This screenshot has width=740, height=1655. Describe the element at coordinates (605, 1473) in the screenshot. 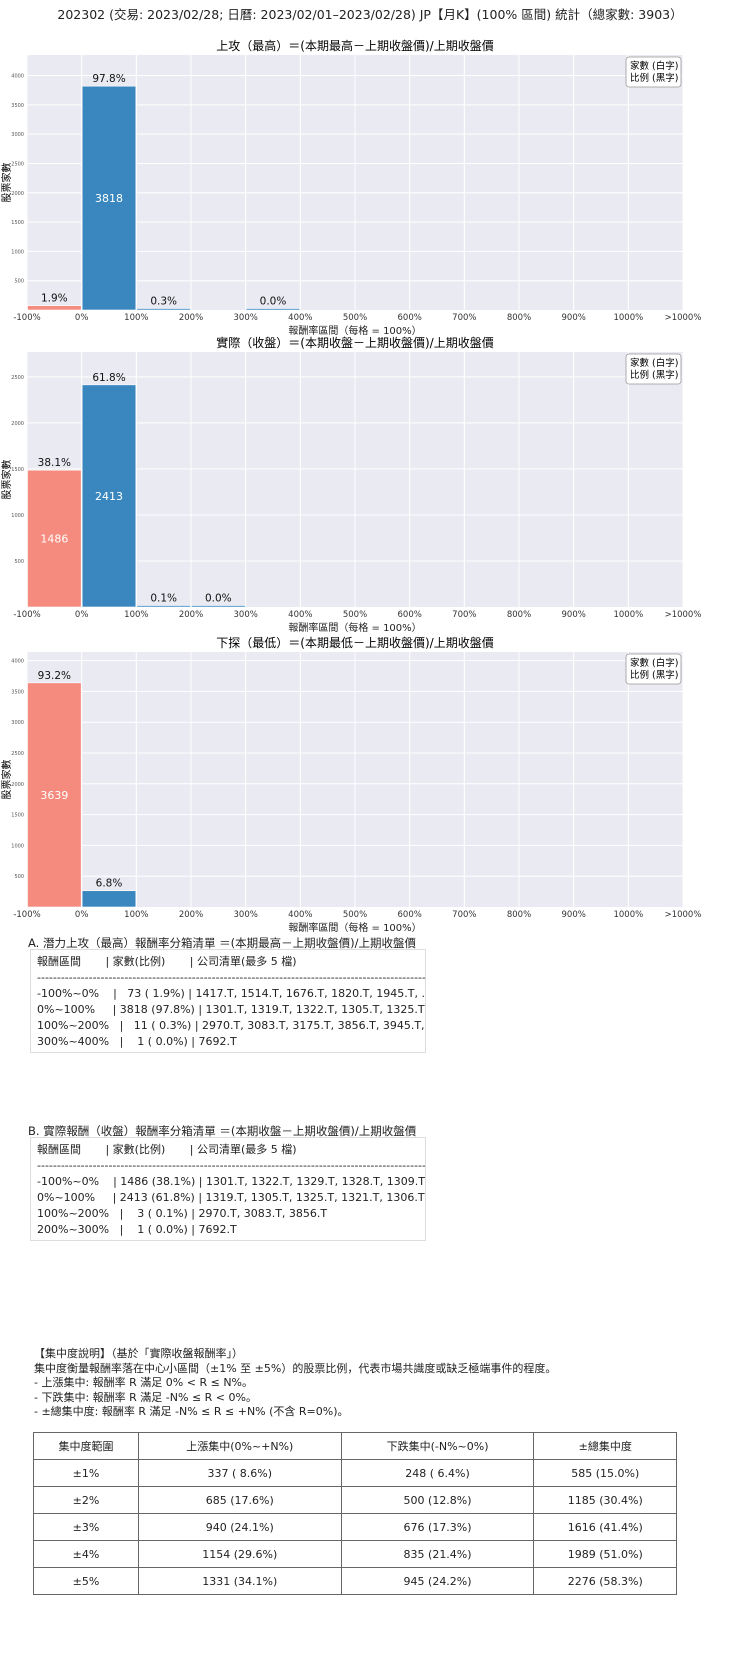

I see `table-cell: 585 (15.0%)` at that location.